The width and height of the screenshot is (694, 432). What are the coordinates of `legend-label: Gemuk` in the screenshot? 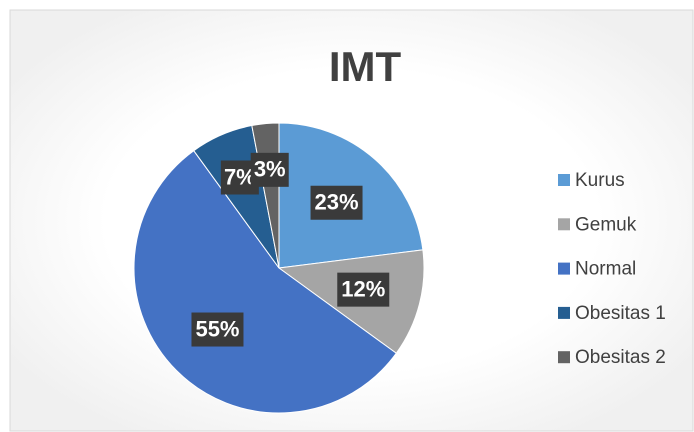 It's located at (606, 224).